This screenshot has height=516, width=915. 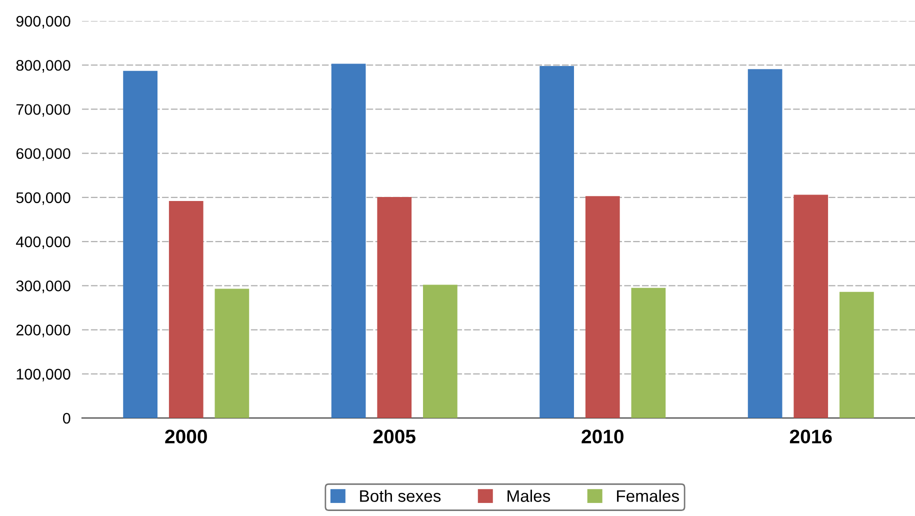 What do you see at coordinates (43, 22) in the screenshot?
I see `y-tick-label: 900,000` at bounding box center [43, 22].